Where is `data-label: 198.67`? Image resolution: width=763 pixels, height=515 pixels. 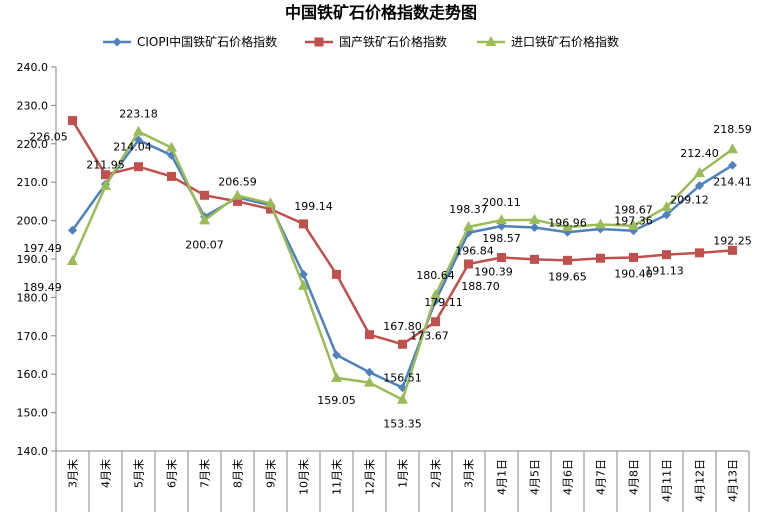 data-label: 198.67 is located at coordinates (633, 210).